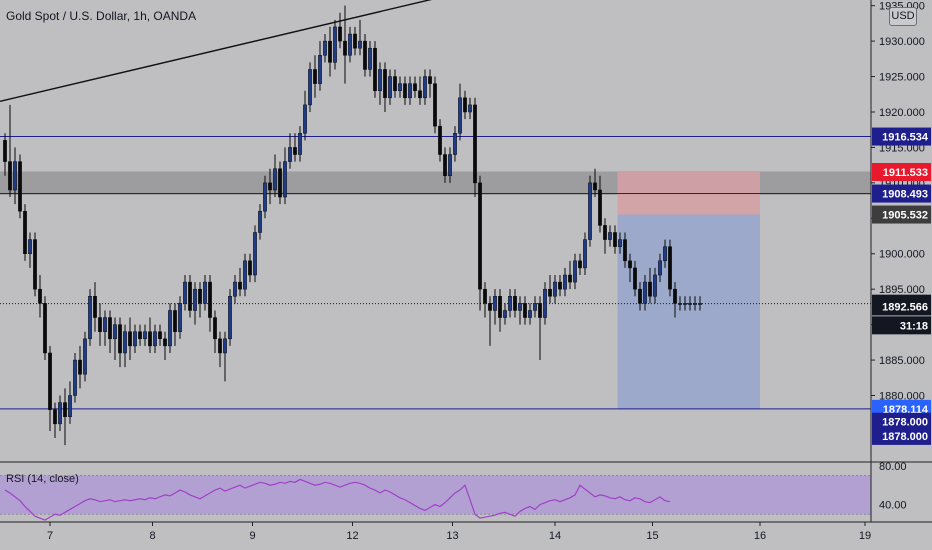 This screenshot has width=932, height=550. Describe the element at coordinates (689, 311) in the screenshot. I see `take-profit-zone` at that location.